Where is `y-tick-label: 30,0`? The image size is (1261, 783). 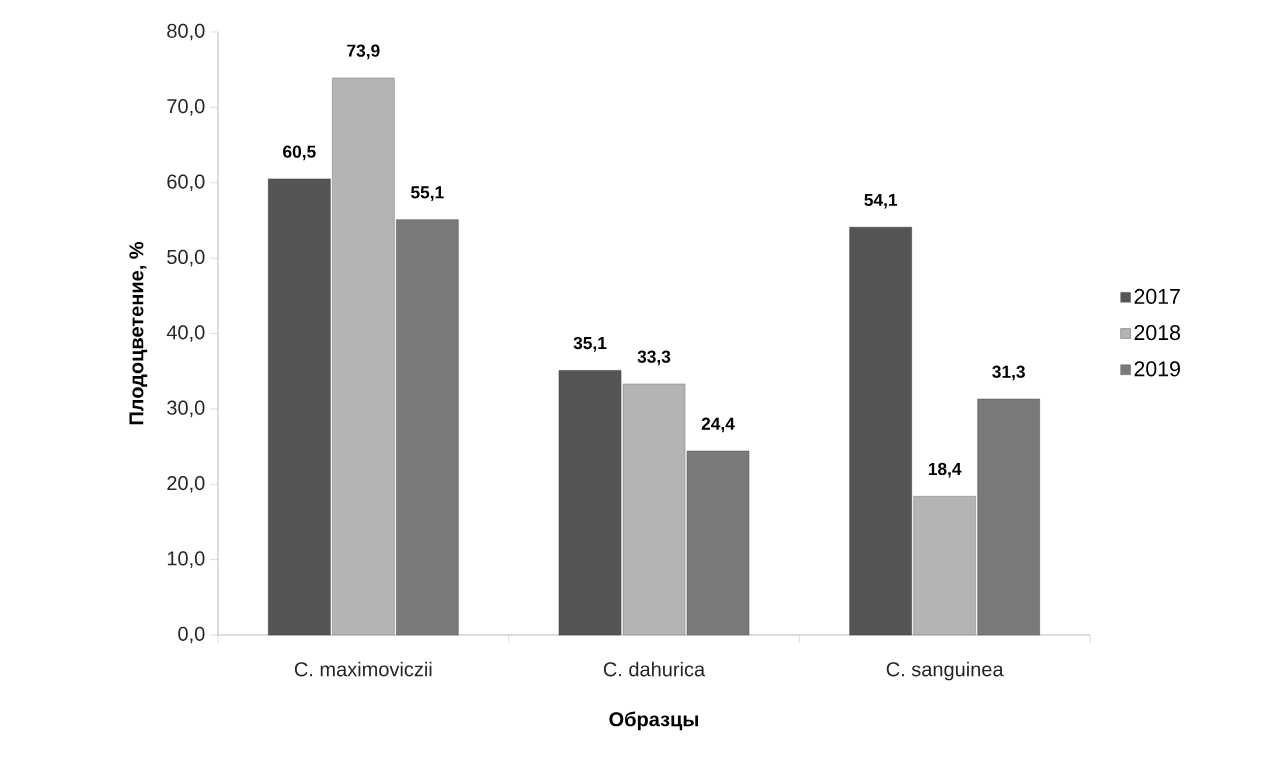 y-tick-label: 30,0 is located at coordinates (186, 409).